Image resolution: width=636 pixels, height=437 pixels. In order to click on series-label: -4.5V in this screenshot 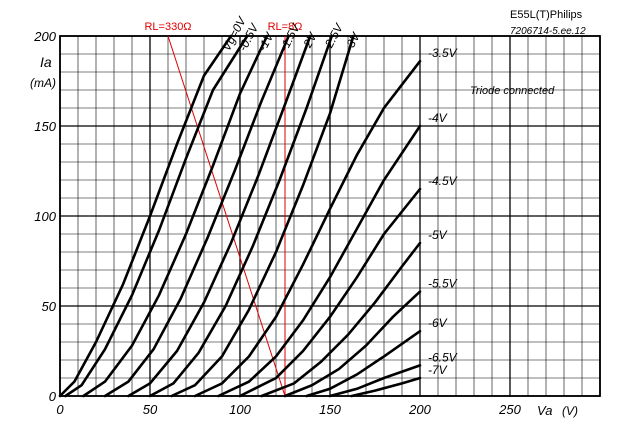, I will do `click(443, 181)`.